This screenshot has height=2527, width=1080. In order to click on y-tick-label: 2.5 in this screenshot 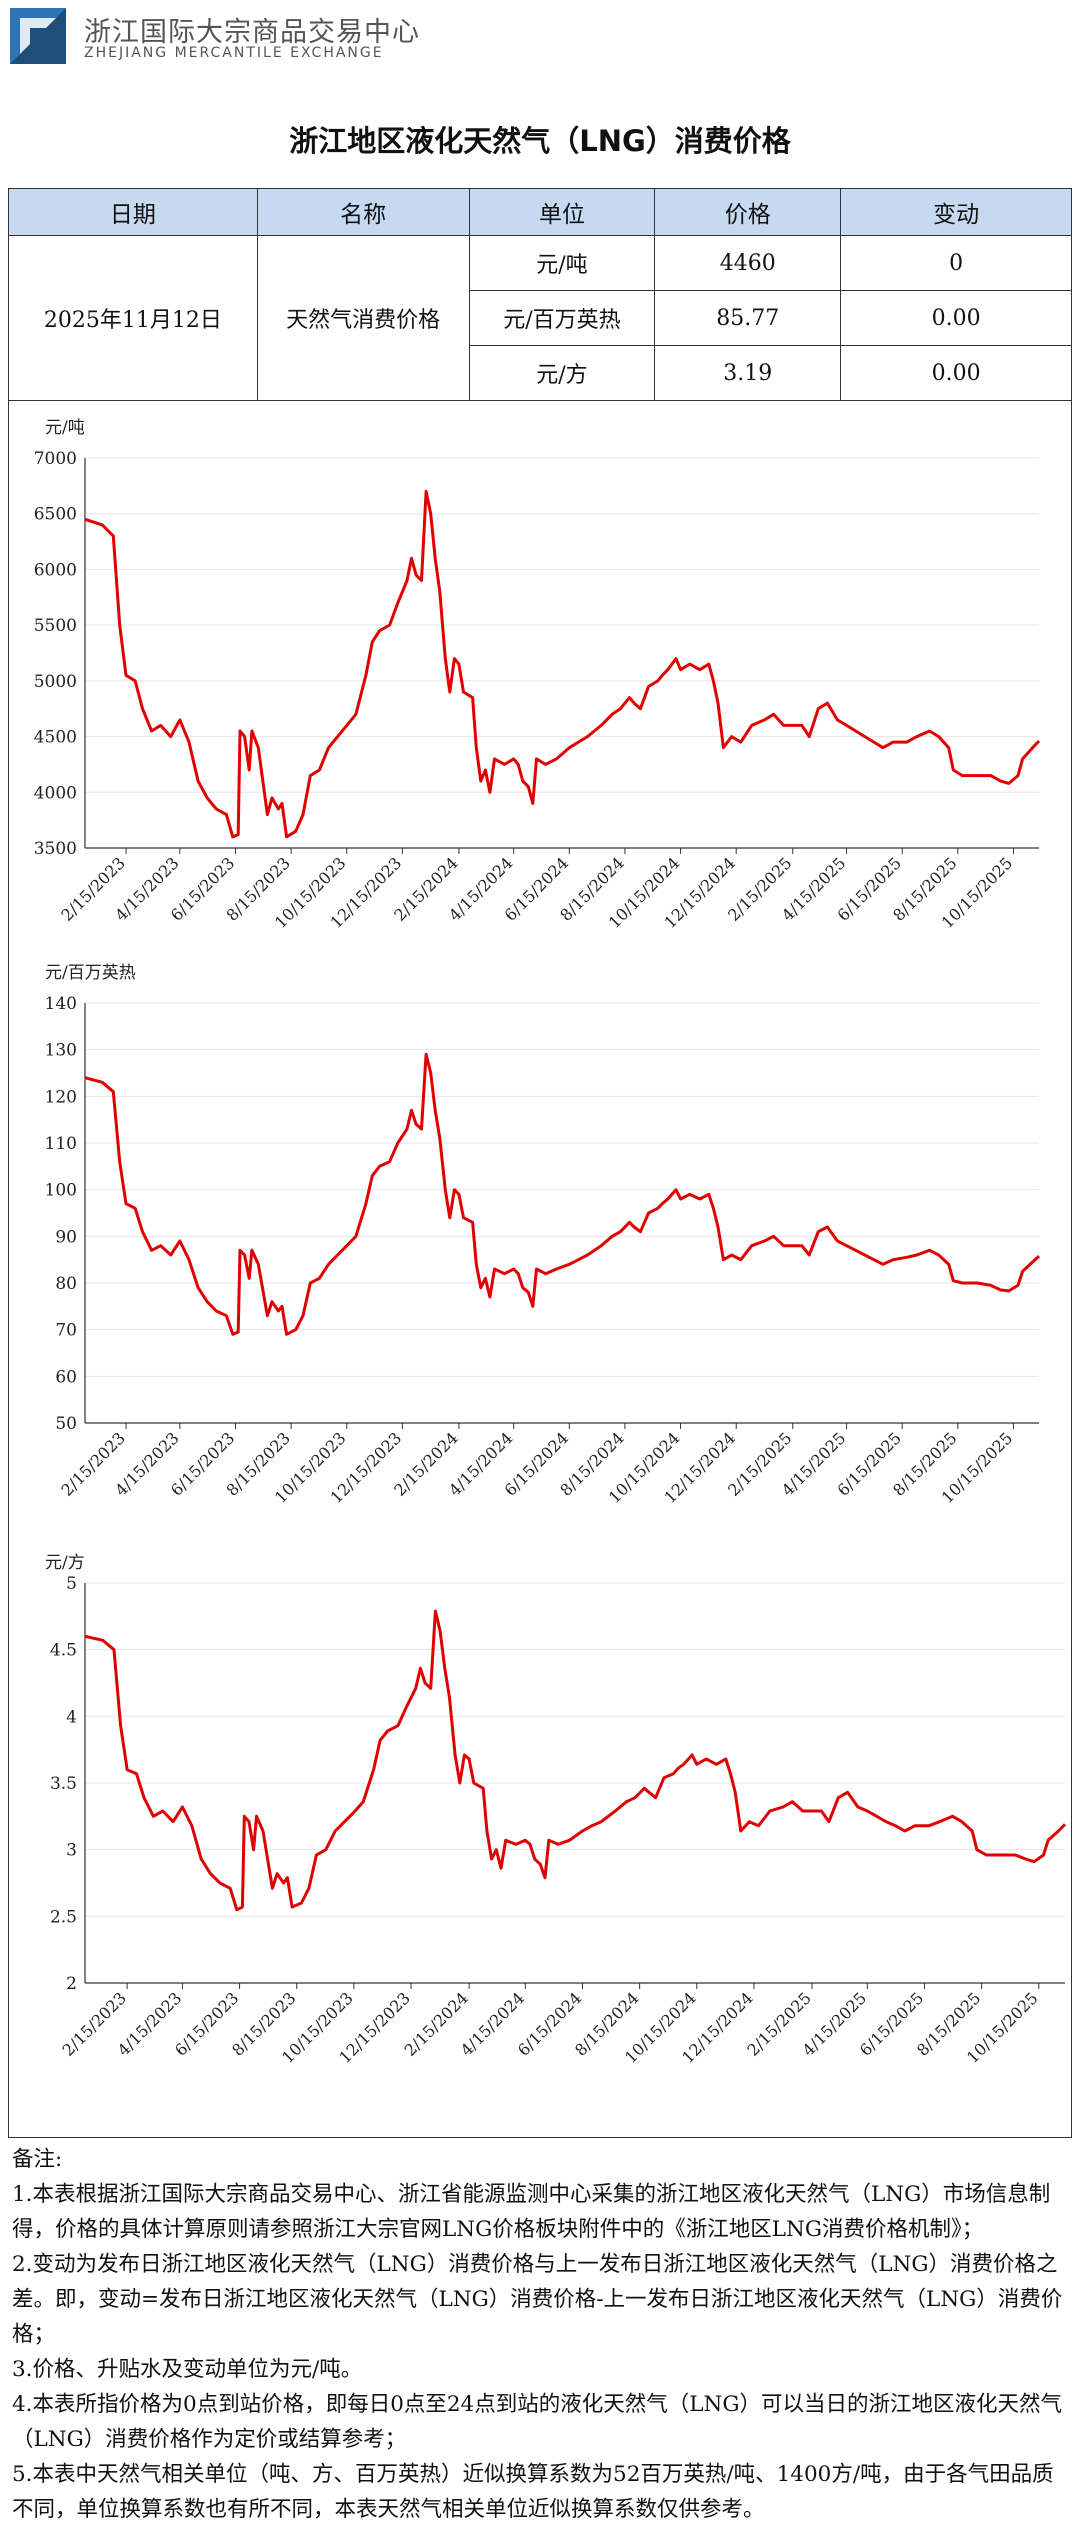, I will do `click(63, 1917)`.